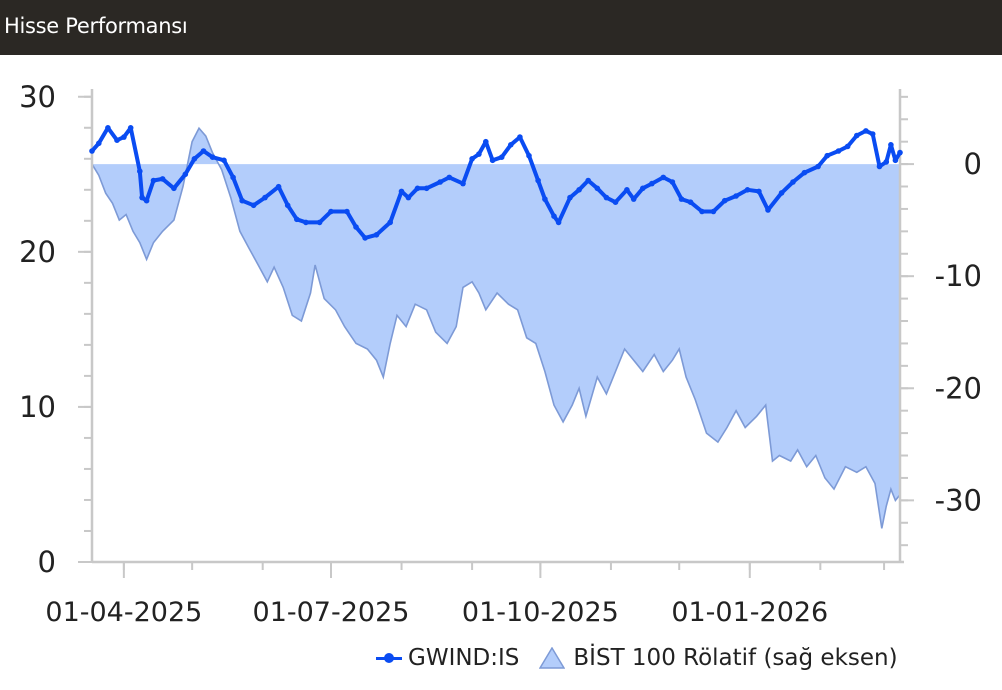 The width and height of the screenshot is (1002, 690). What do you see at coordinates (958, 500) in the screenshot?
I see `right-tick-label: -30` at bounding box center [958, 500].